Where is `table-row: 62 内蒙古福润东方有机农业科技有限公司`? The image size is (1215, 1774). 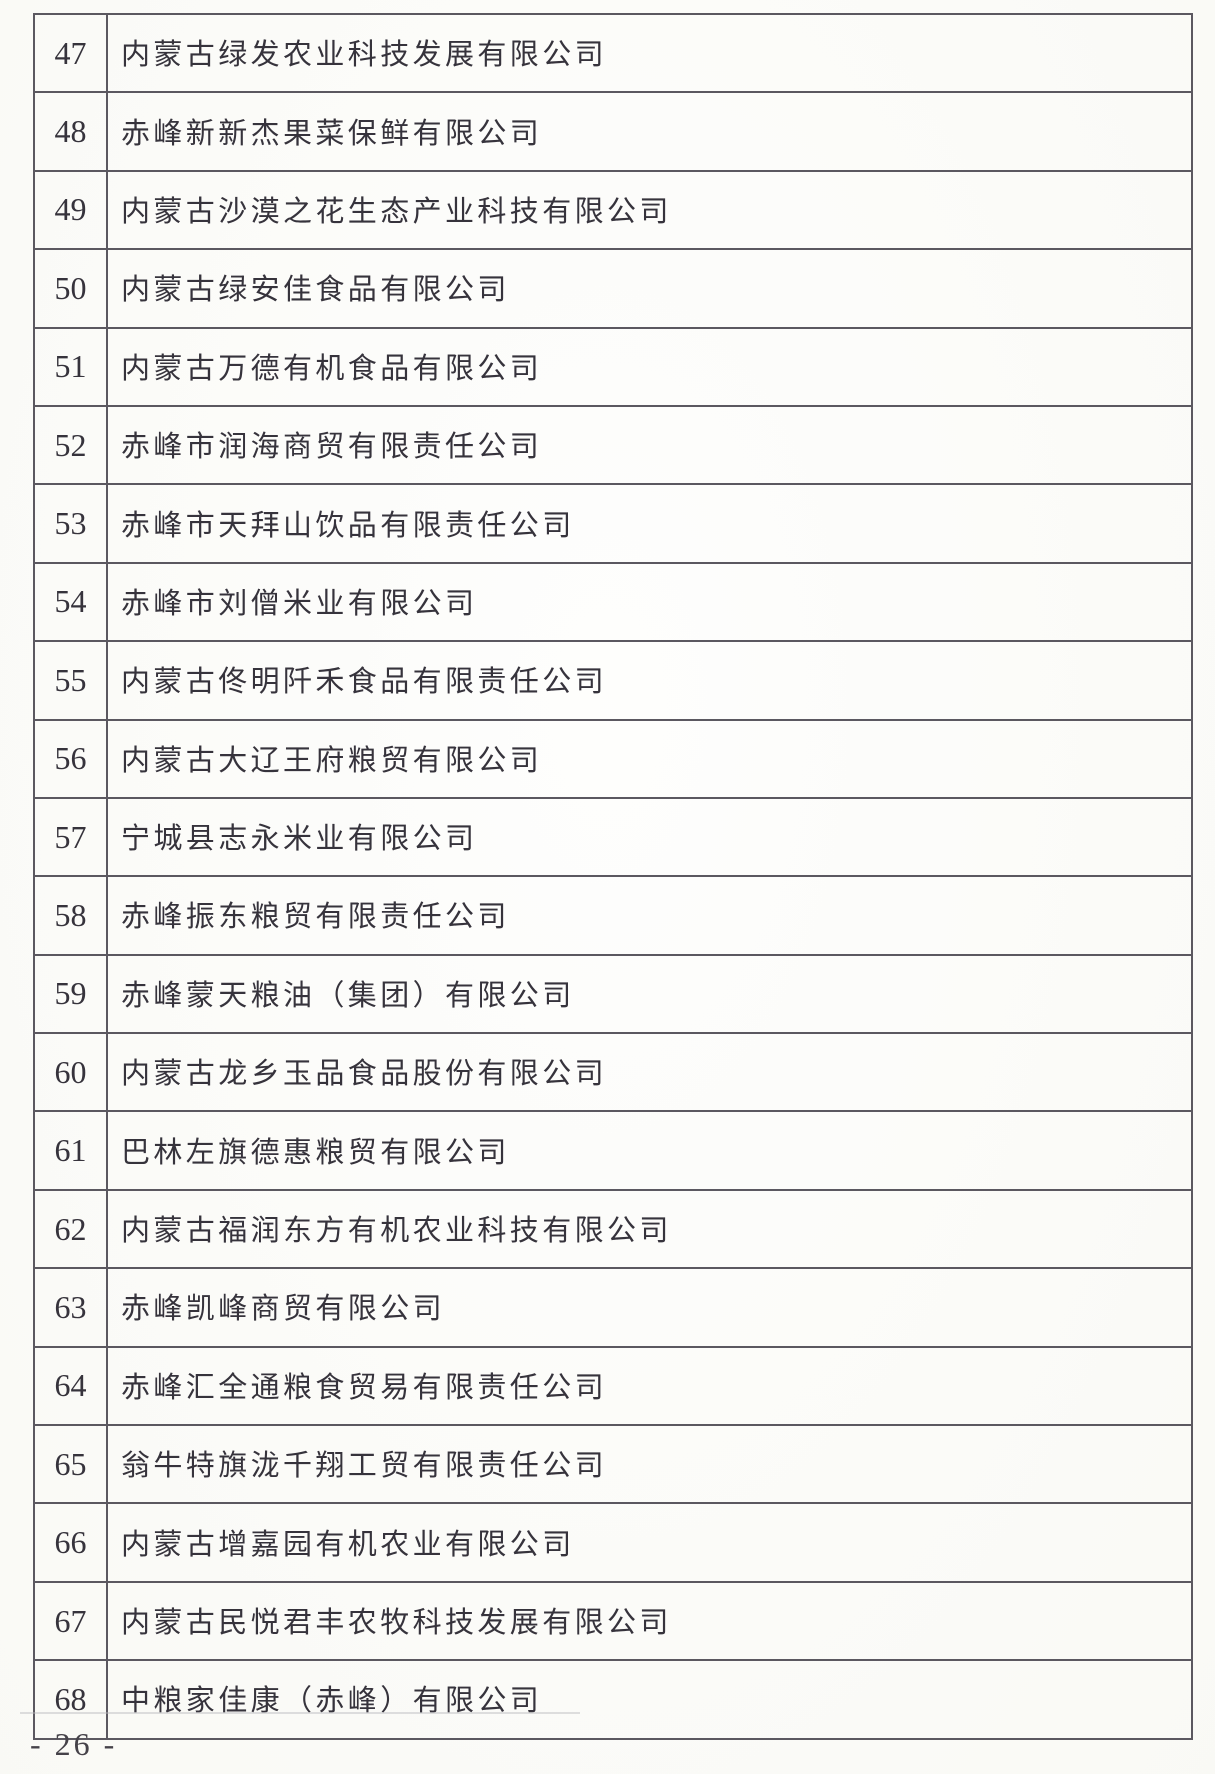
table-row: 62 内蒙古福润东方有机农业科技有限公司 is located at coordinates (613, 1229).